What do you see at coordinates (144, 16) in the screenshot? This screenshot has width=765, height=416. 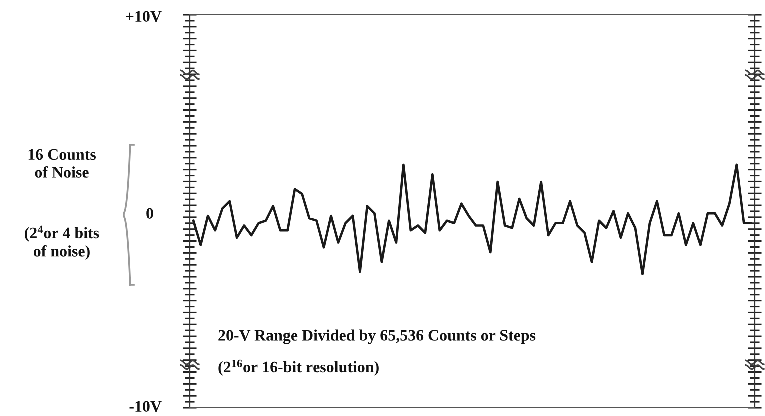 I see `text: +10V` at bounding box center [144, 16].